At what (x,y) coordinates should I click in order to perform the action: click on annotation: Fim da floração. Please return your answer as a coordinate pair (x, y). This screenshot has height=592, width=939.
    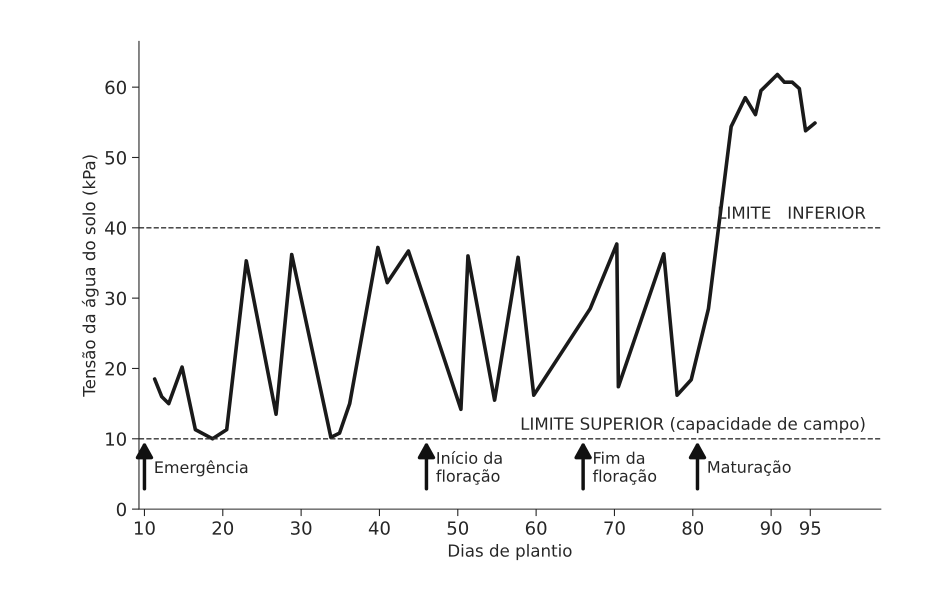
    Looking at the image, I should click on (624, 468).